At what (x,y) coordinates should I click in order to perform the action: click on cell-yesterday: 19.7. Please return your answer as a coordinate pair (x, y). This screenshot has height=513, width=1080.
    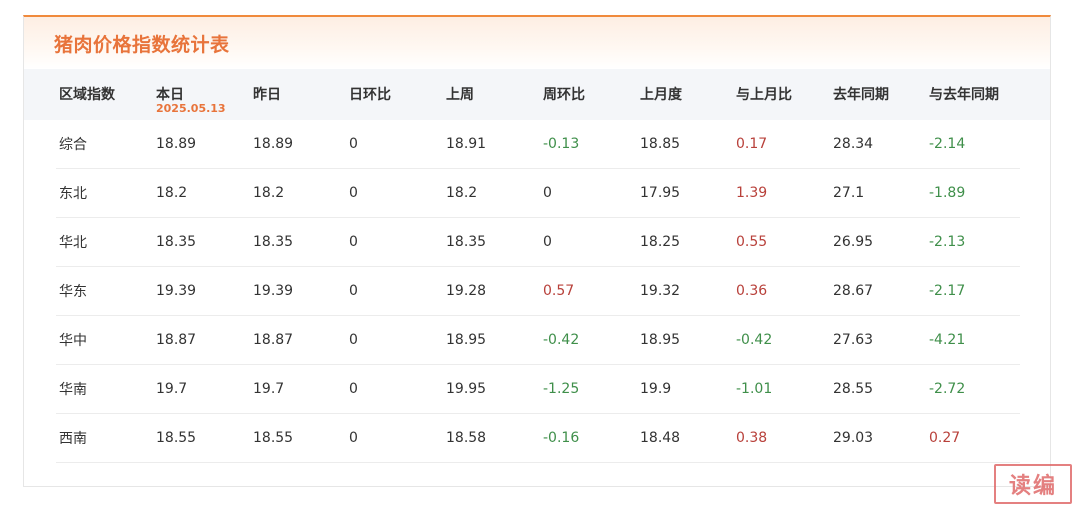
    Looking at the image, I should click on (269, 389).